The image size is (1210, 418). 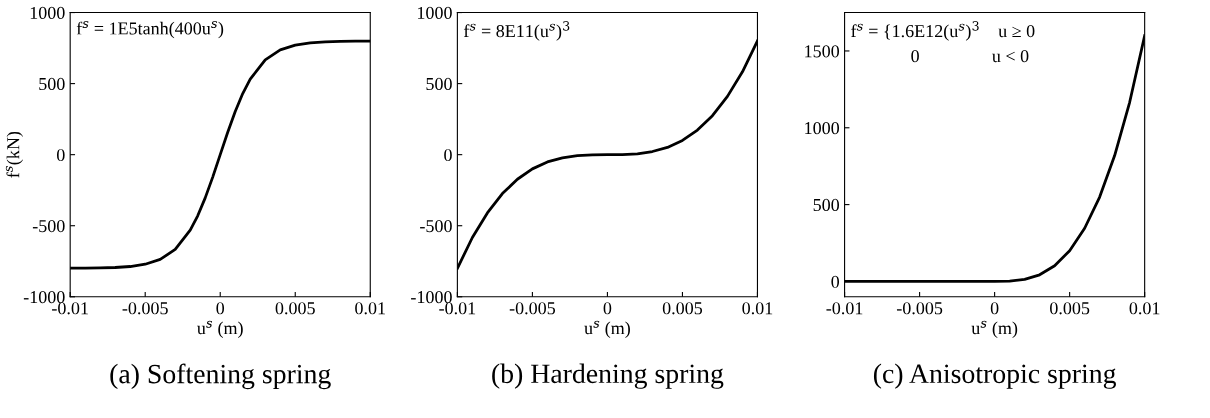 I want to click on annotation: f$^{s}$ = 8E11(u$^{s}$)$^{3}$, so click(x=516, y=31).